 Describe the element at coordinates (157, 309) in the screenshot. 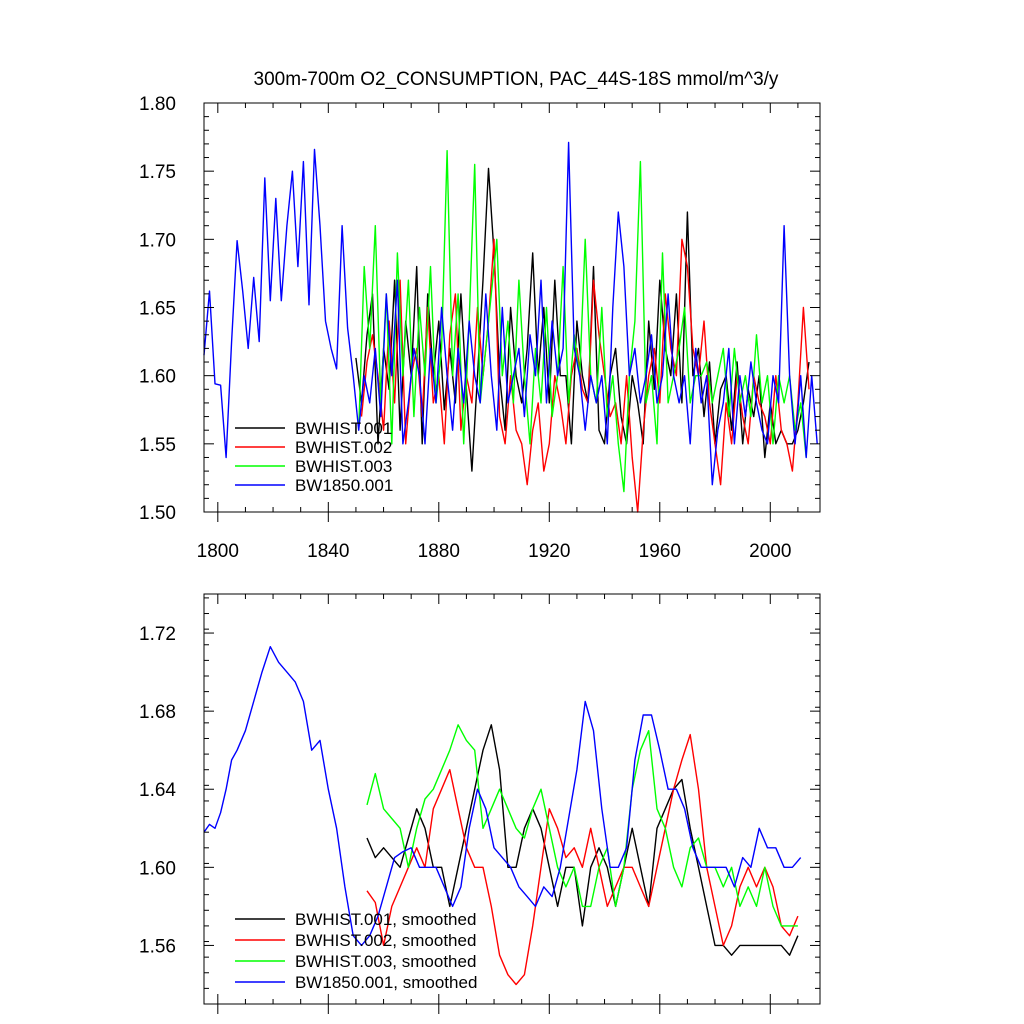

I see `top-y-tick-label: 1.65` at that location.